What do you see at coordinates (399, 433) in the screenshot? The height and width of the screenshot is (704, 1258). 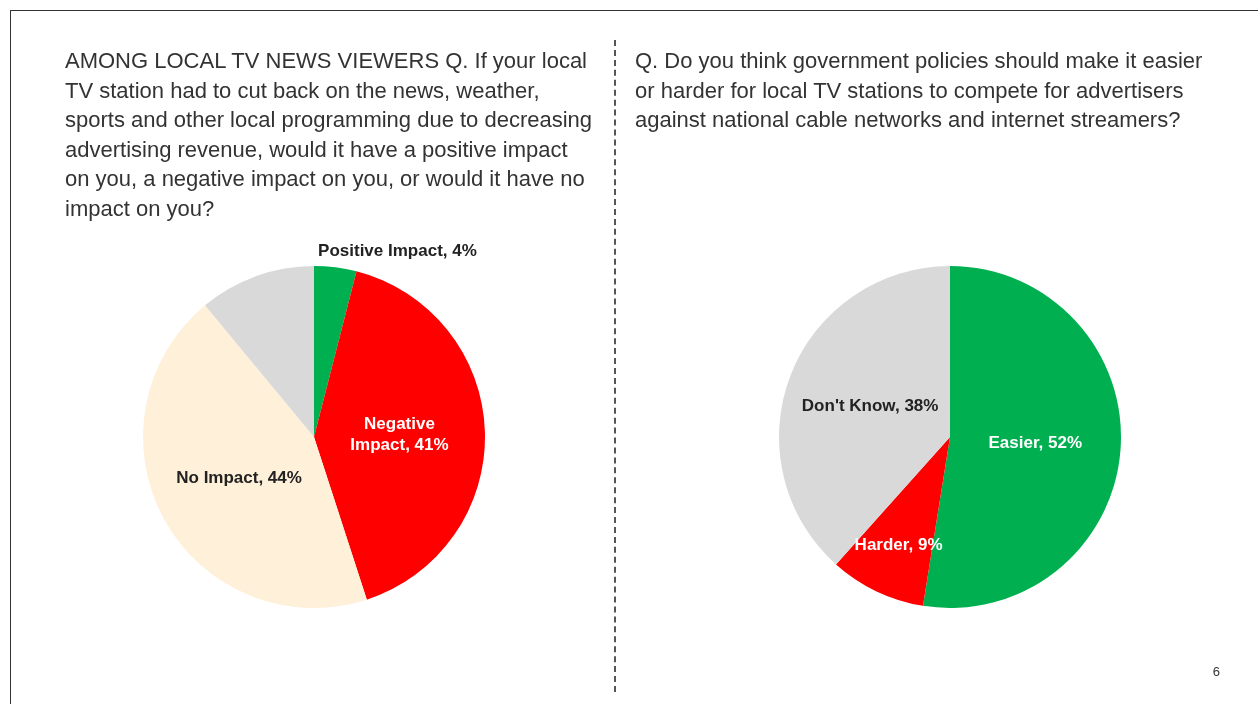 I see `slice-label: Negative Impact, 41%` at bounding box center [399, 433].